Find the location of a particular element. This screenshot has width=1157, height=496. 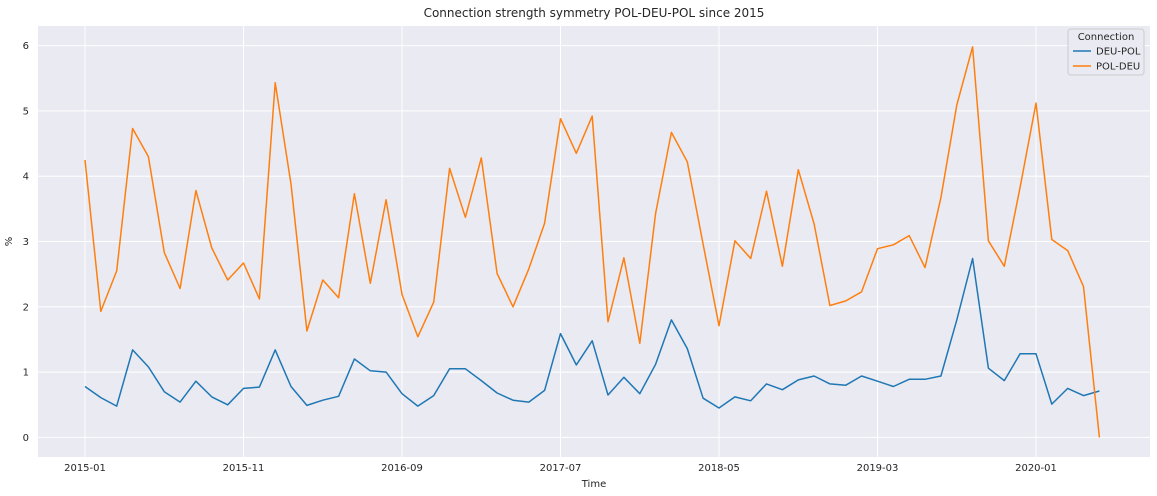

x-tick-label: 2015-01 is located at coordinates (85, 468).